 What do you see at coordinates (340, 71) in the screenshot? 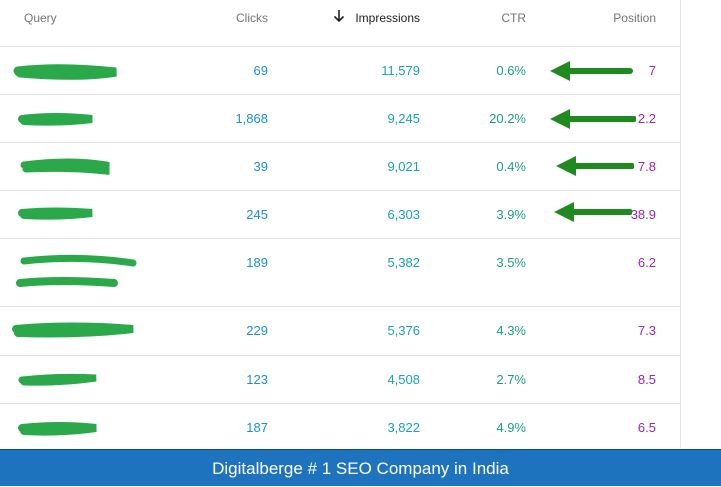
I see `table-row: 69 11,579 0.6% 7` at bounding box center [340, 71].